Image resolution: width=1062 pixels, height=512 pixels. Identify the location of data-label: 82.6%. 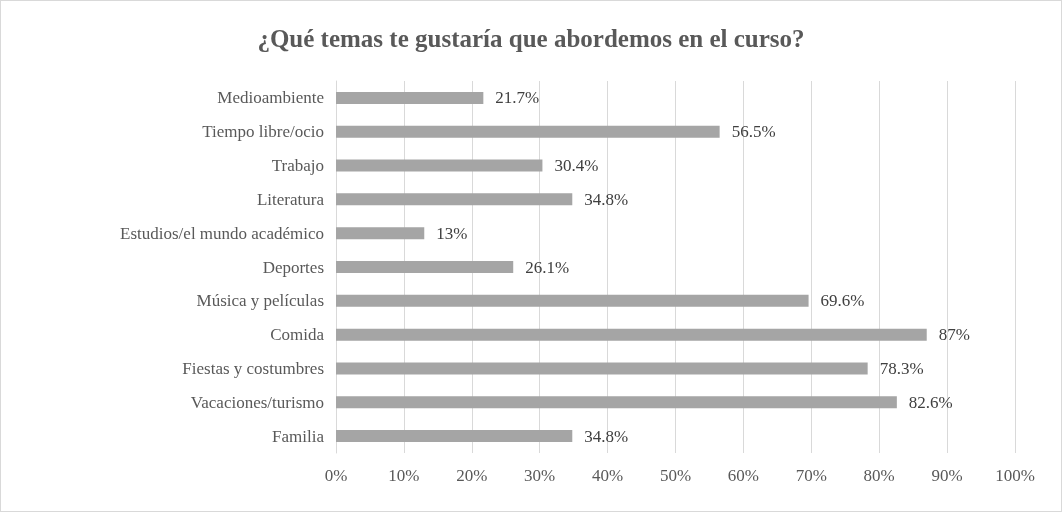
(930, 402).